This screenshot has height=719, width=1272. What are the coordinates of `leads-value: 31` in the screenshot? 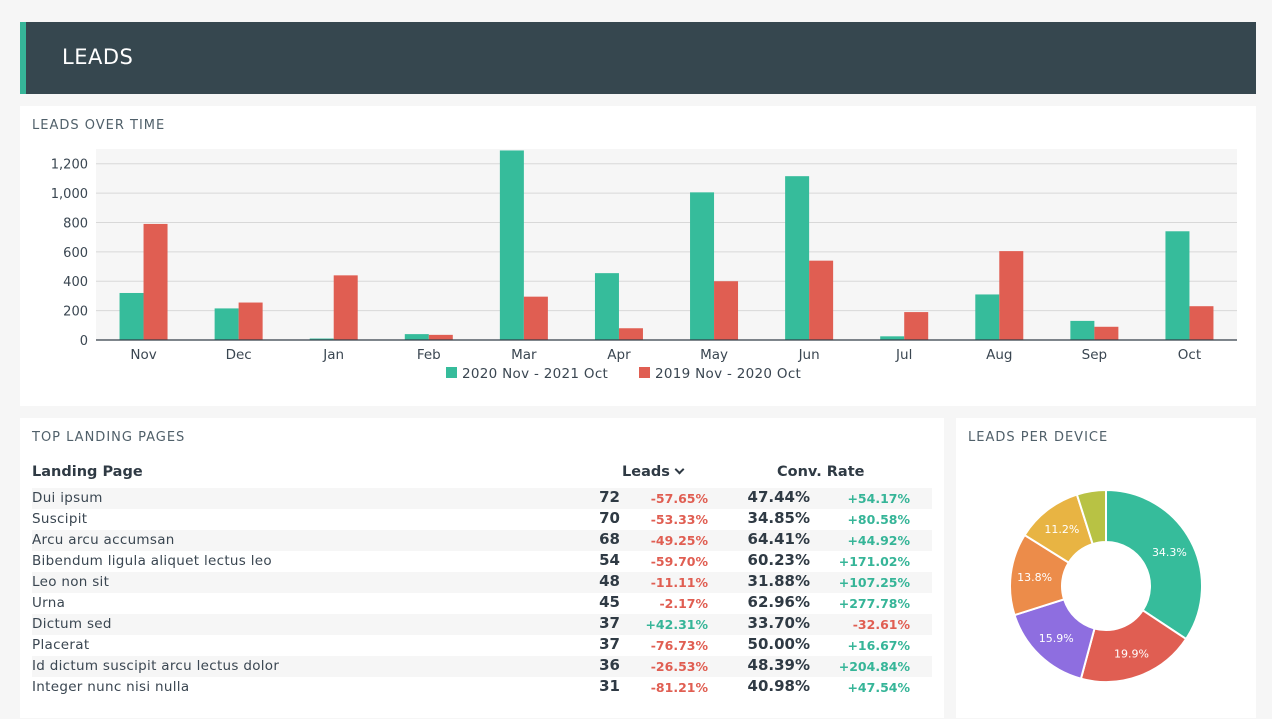 It's located at (609, 686).